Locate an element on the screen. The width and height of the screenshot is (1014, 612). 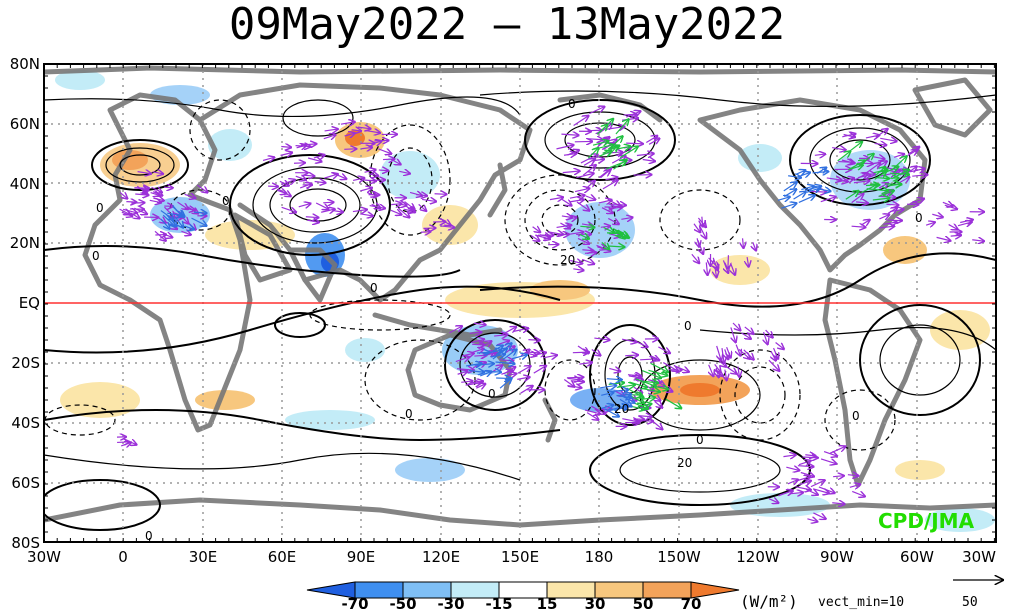
colorbar-labels: -70 -50 -30 -15 15 30 50 70 is located at coordinates (521, 603).